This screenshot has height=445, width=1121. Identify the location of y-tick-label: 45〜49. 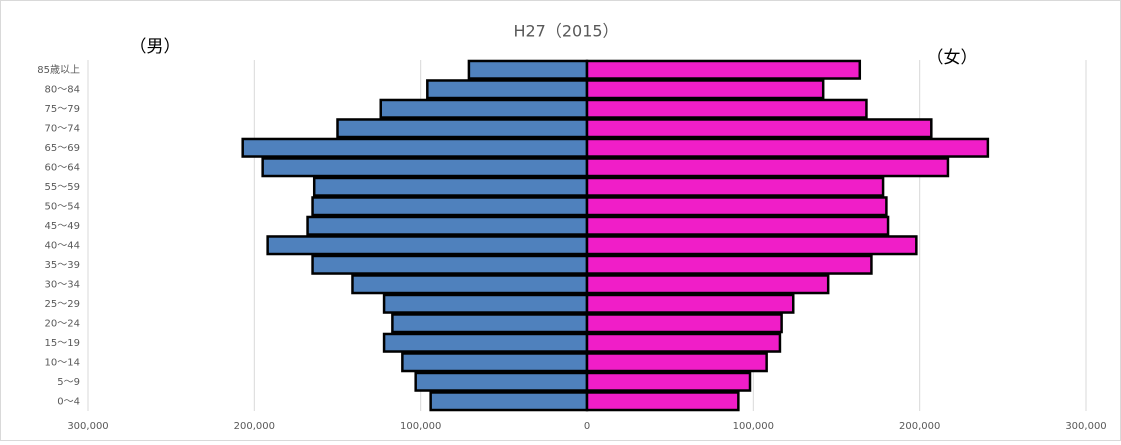
(62, 226).